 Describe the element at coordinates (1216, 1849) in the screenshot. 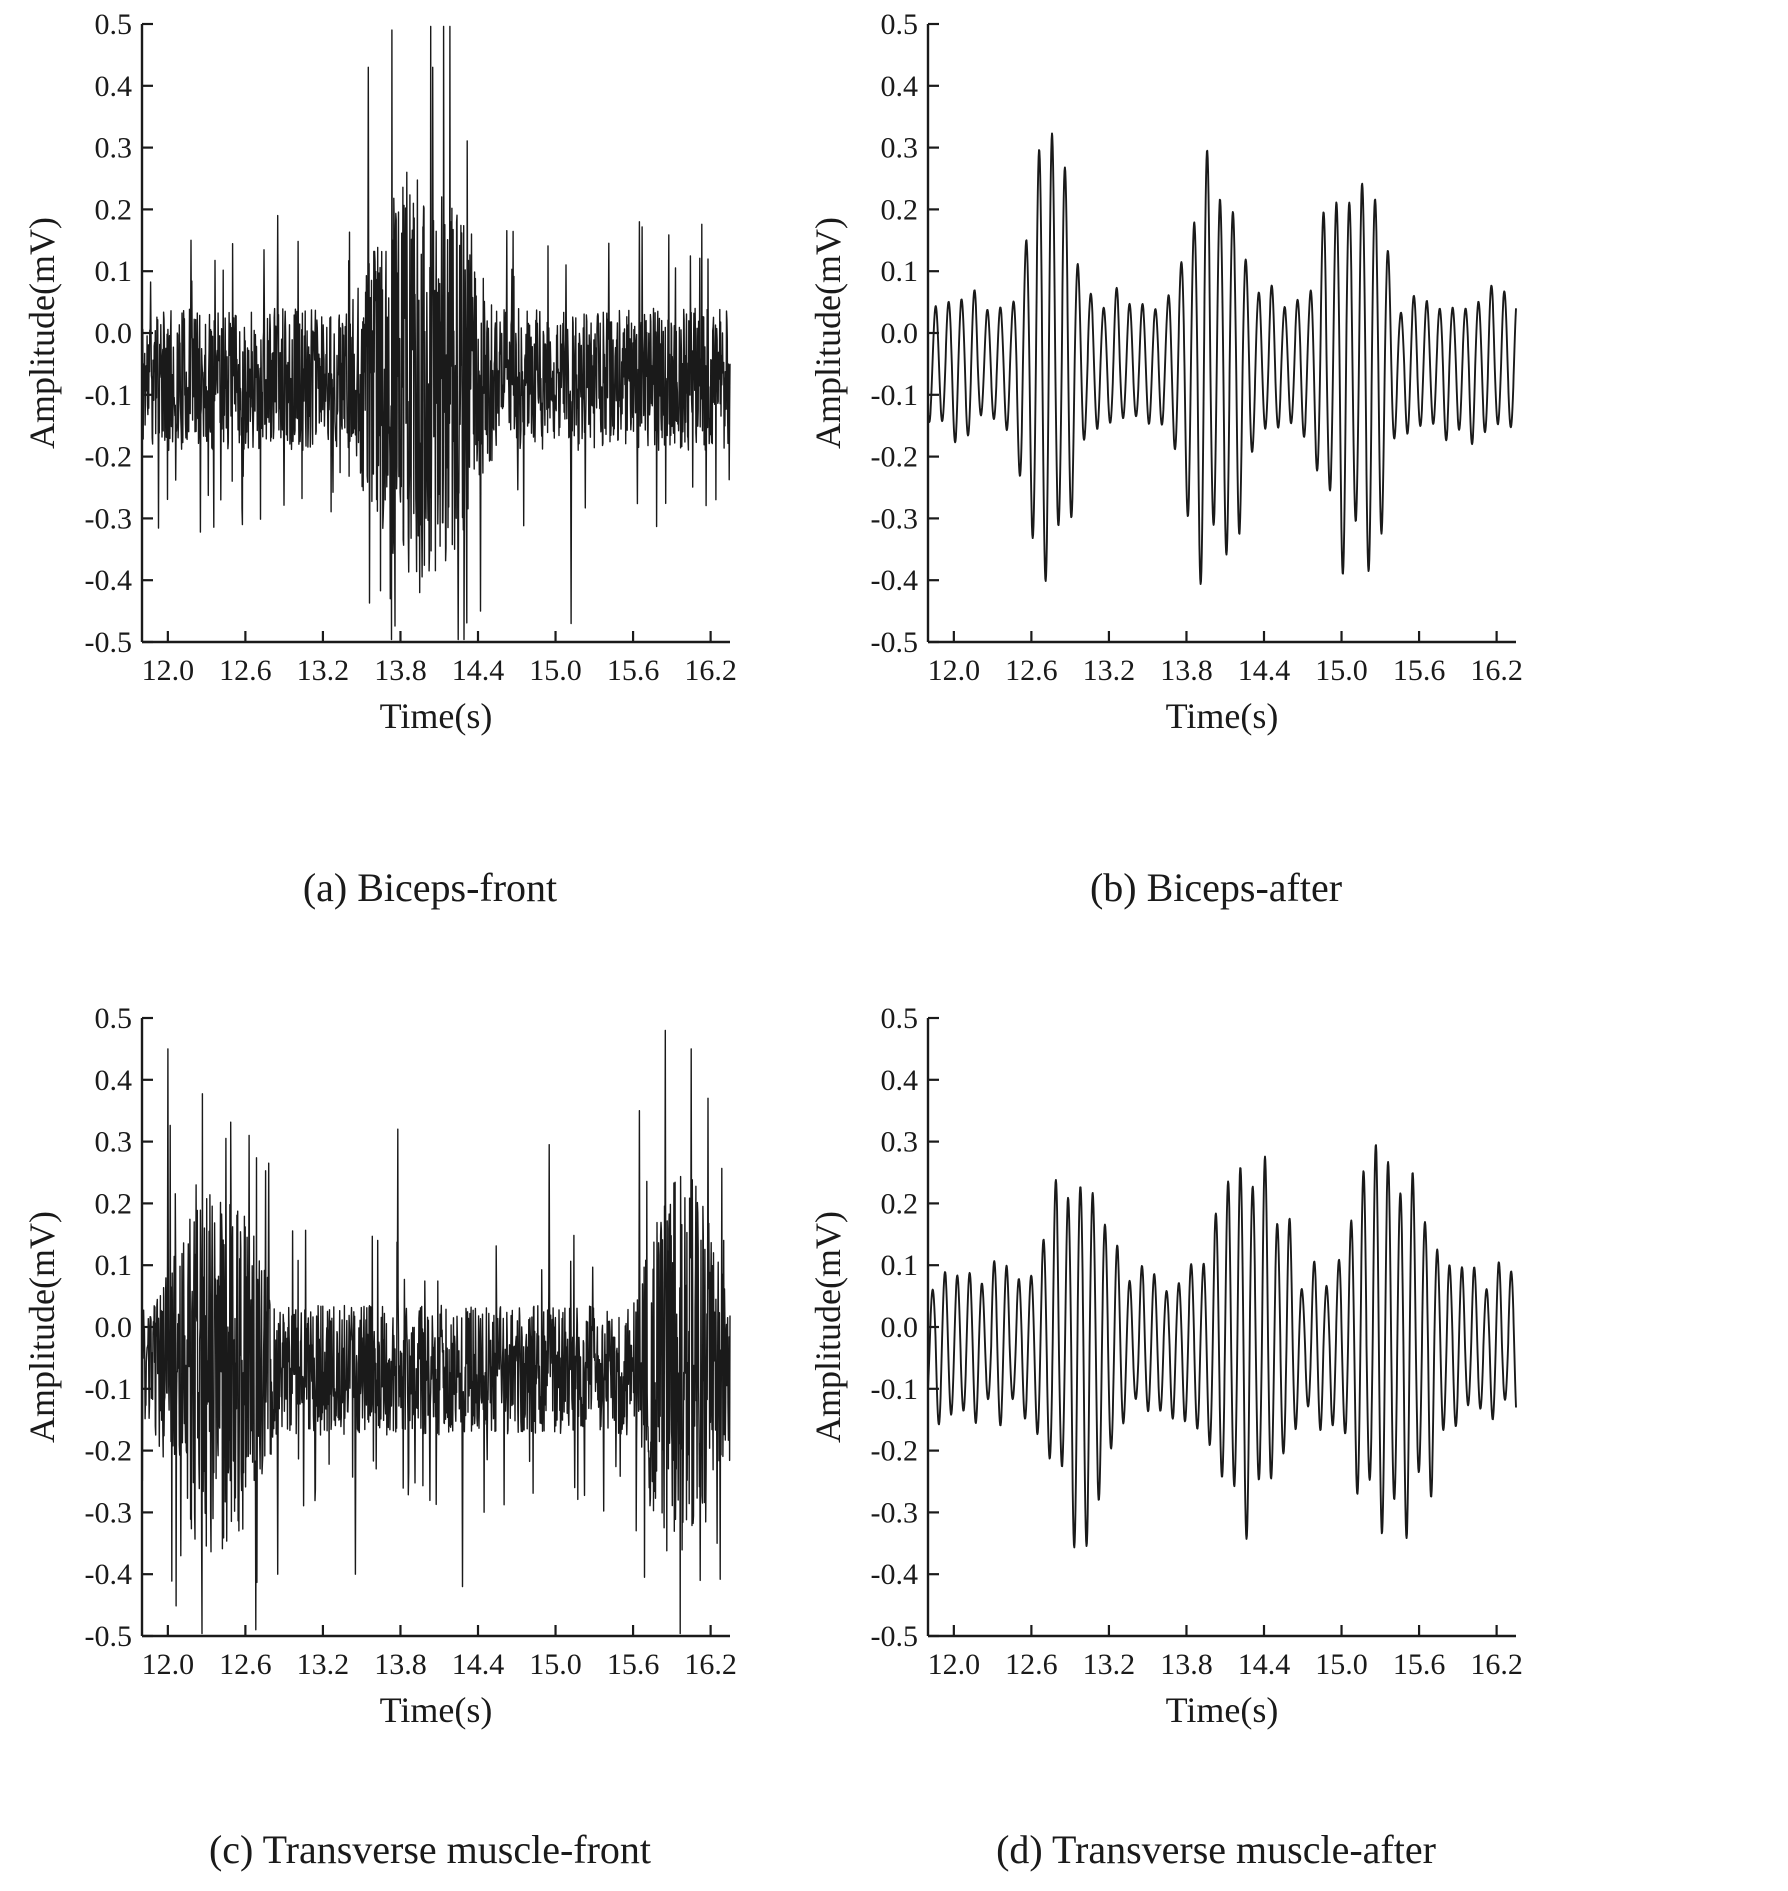

I see `caption-transverse-after: (d) Transverse muscle-after` at that location.